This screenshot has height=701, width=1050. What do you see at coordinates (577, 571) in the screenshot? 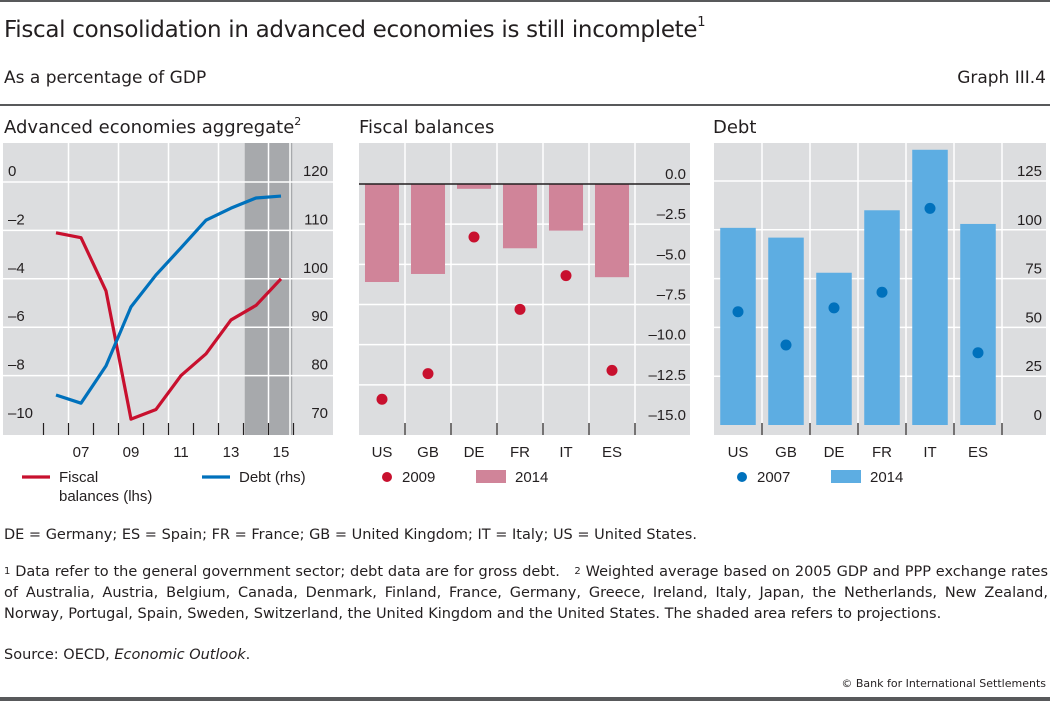
I see `footnote-mark-2: 2` at bounding box center [577, 571].